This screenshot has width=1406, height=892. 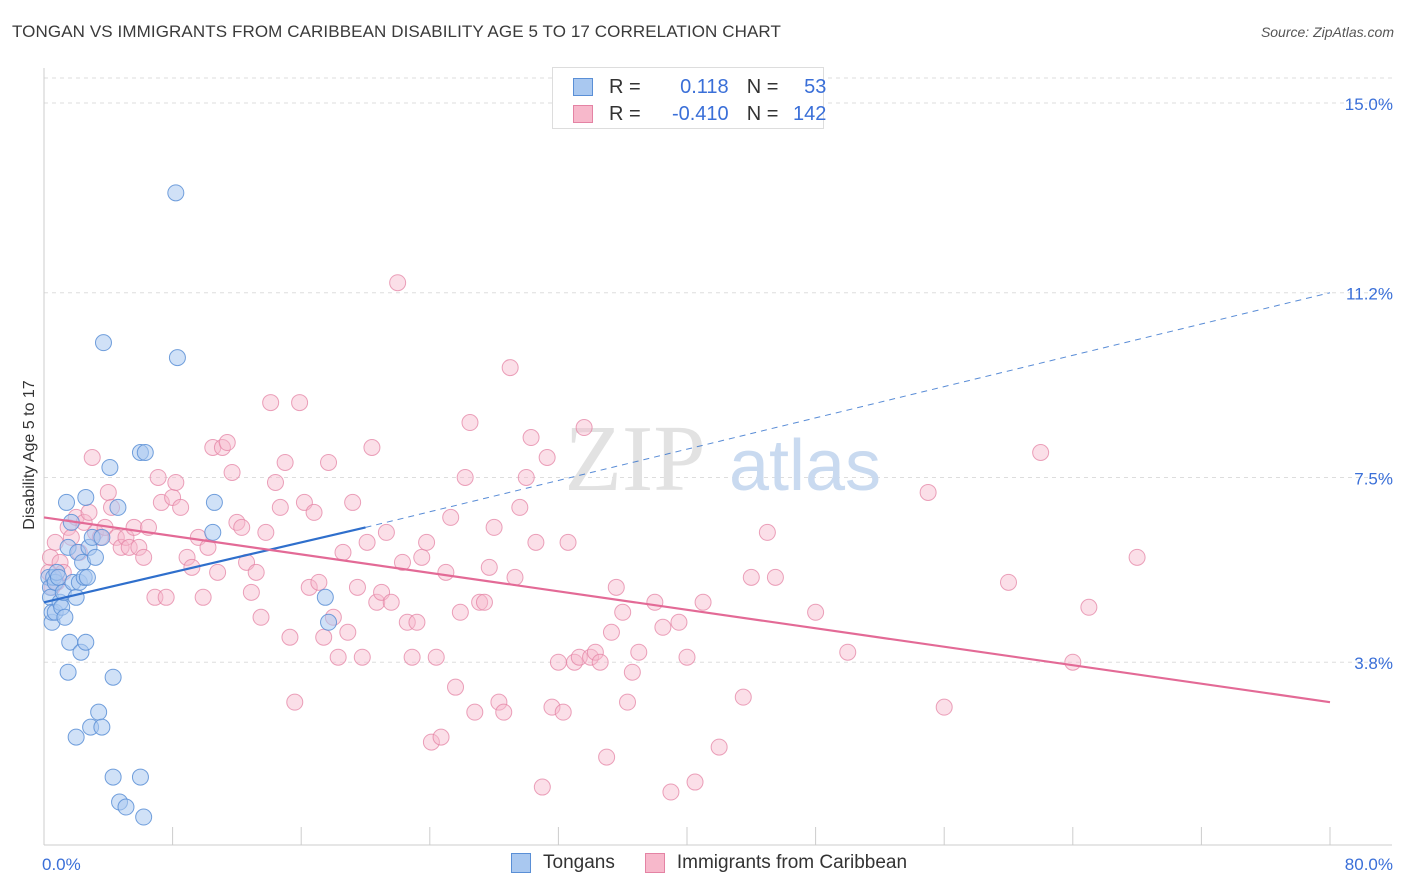 I want to click on n-value: 53, so click(x=815, y=86).